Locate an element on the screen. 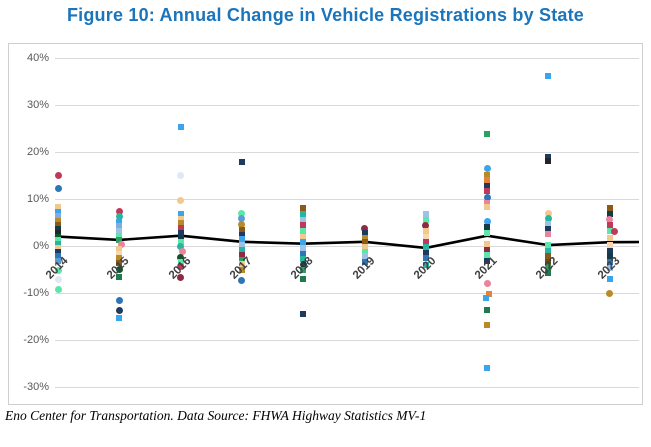 The width and height of the screenshot is (651, 447). x-axis-year-label: 2015 is located at coordinates (118, 268).